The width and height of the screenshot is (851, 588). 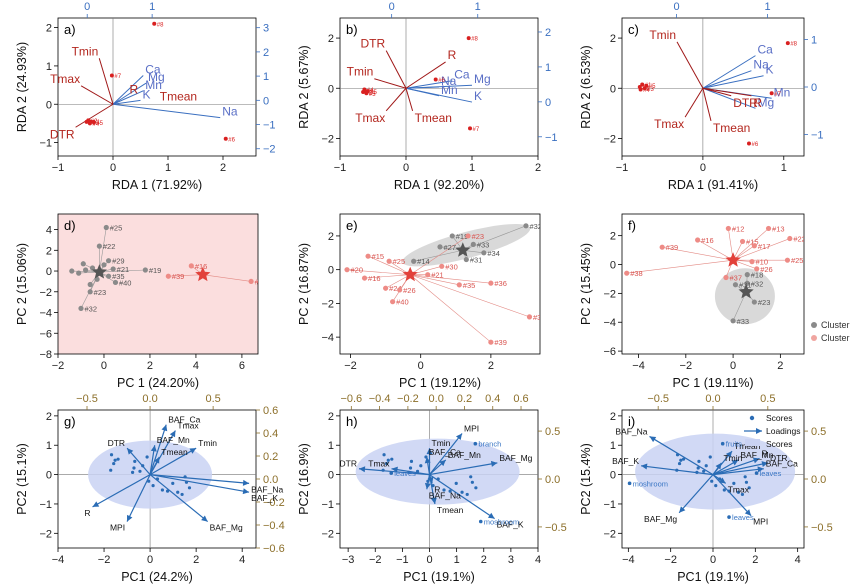 What do you see at coordinates (423, 261) in the screenshot?
I see `cluster1-point-label: #14` at bounding box center [423, 261].